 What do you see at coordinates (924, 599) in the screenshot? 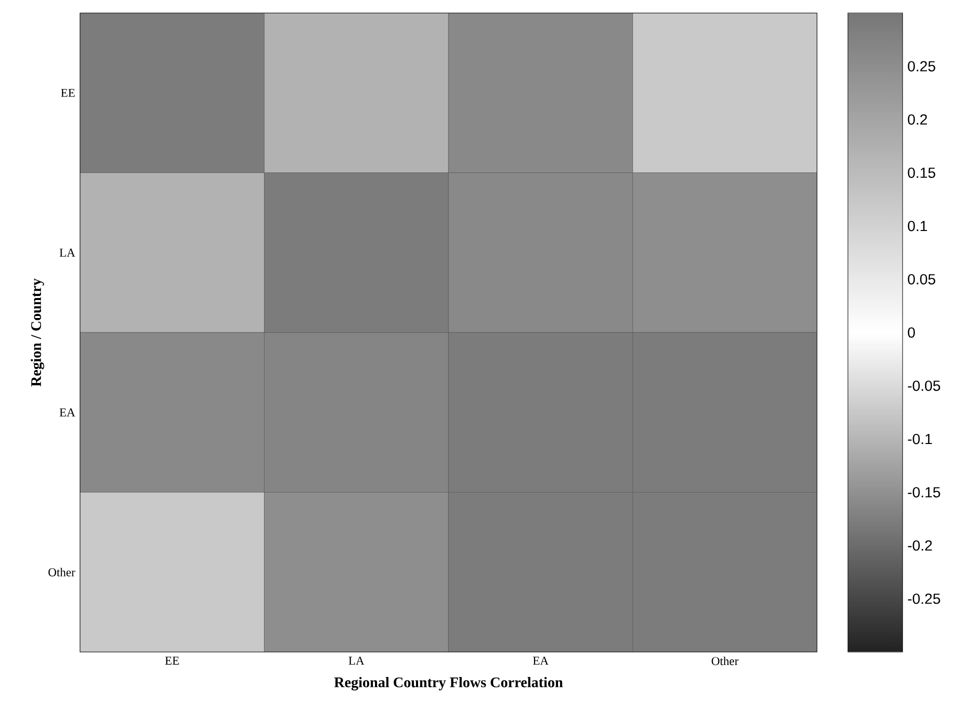
I see `color-bar-label: -0.25` at bounding box center [924, 599].